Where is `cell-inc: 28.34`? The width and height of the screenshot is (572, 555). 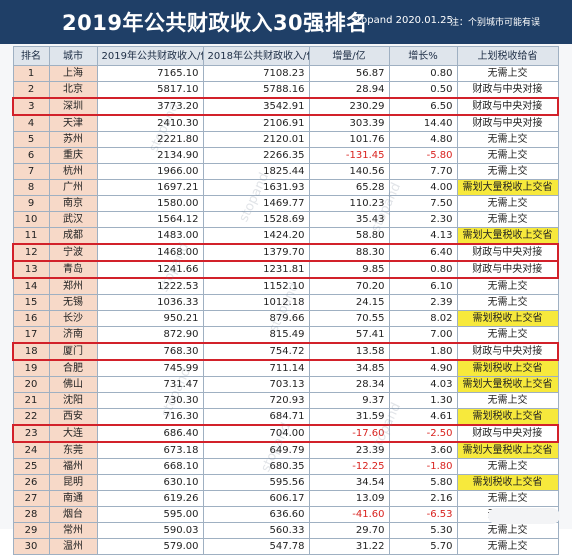
cell-inc: 28.34 is located at coordinates (349, 384).